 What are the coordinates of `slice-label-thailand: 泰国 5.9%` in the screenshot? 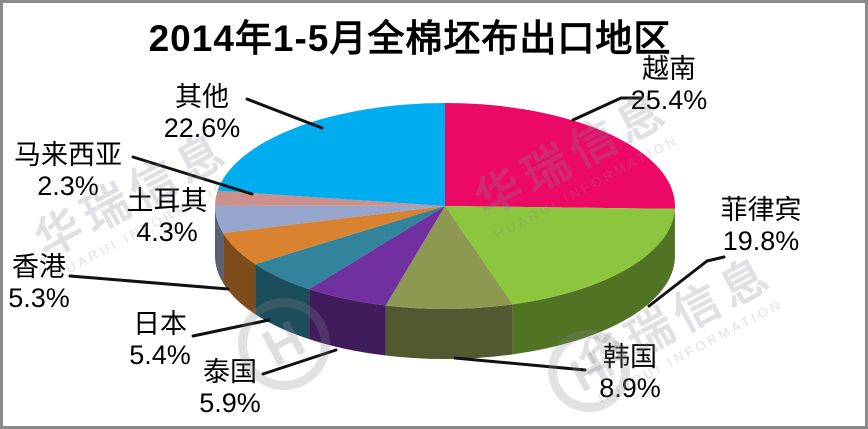 It's located at (230, 387).